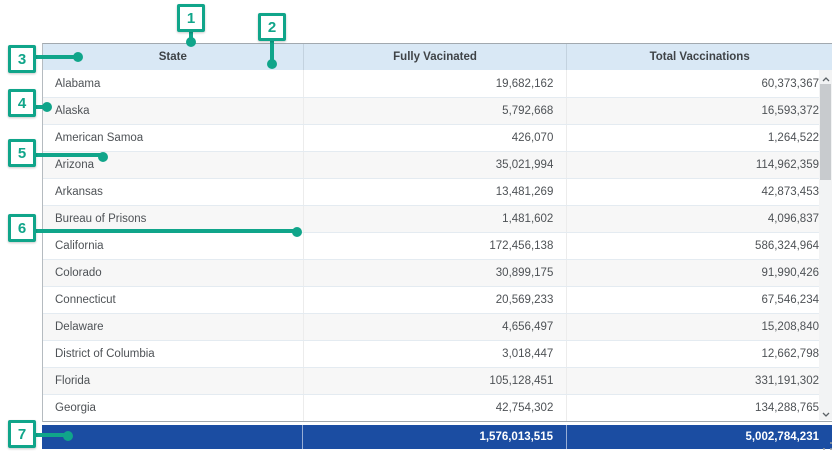 The width and height of the screenshot is (833, 453). I want to click on cell-state: Alabama, so click(78, 83).